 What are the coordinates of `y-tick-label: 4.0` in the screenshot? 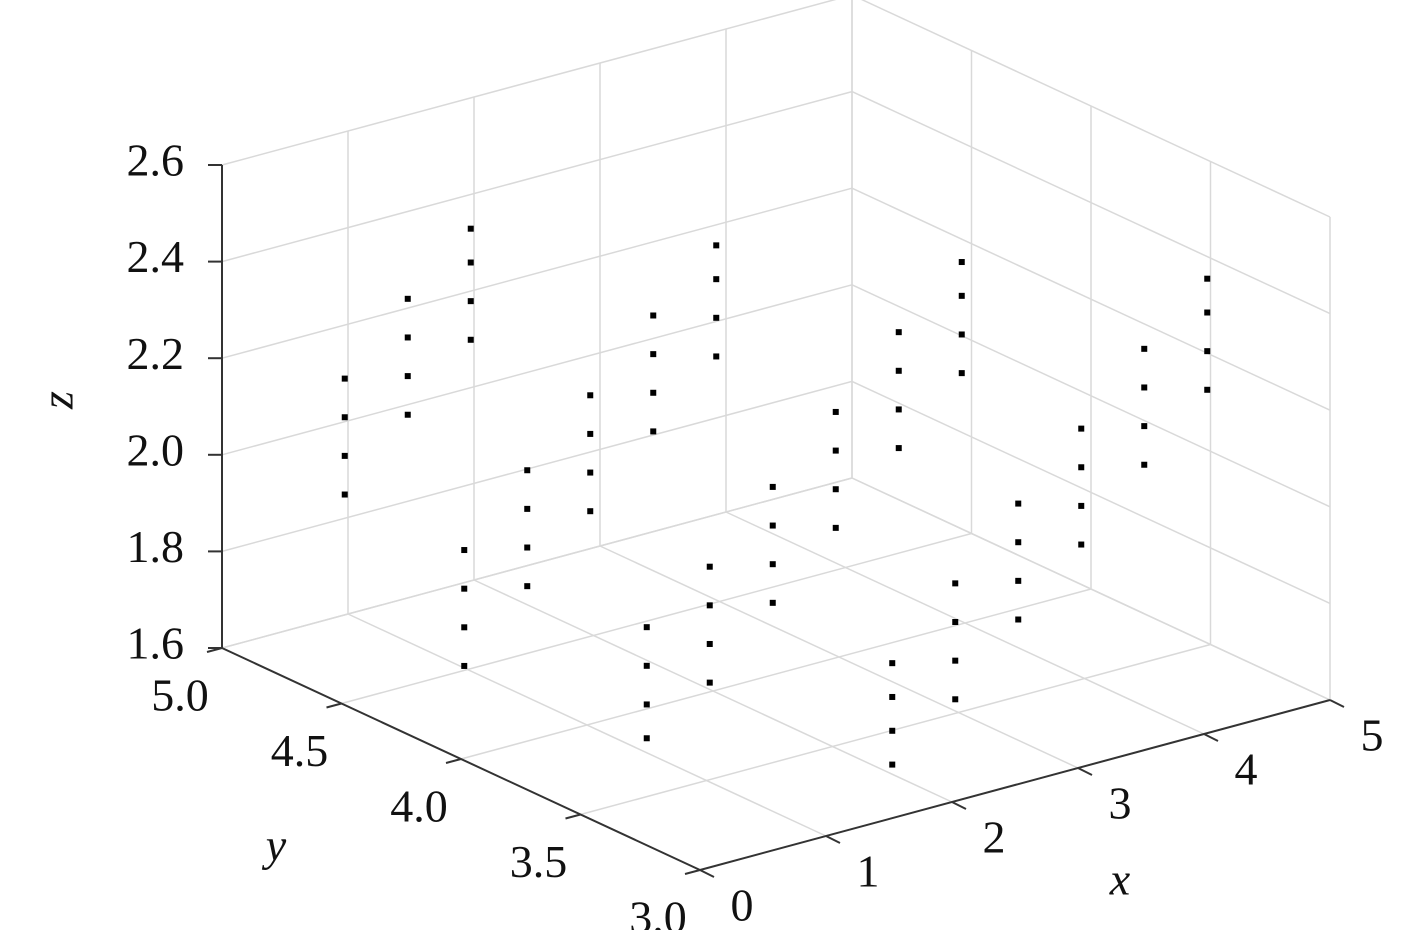 It's located at (419, 806).